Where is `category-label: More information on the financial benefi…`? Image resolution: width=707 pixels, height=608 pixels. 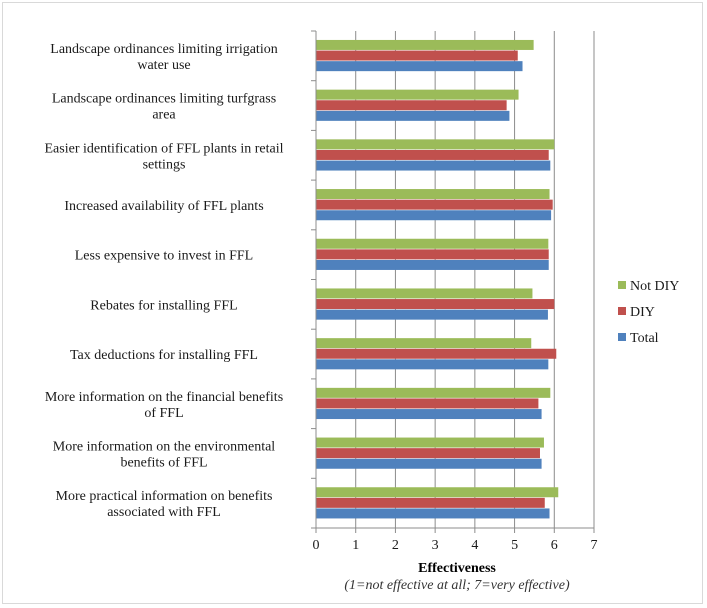
category-label: More information on the financial benefi… is located at coordinates (164, 405).